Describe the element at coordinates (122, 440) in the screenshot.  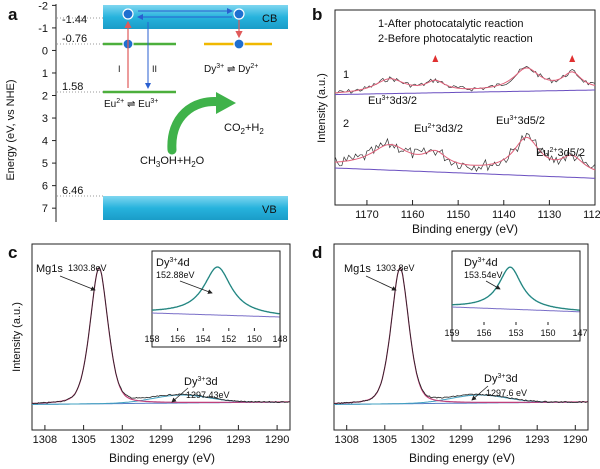
I see `c-xtick-label: 1302` at that location.